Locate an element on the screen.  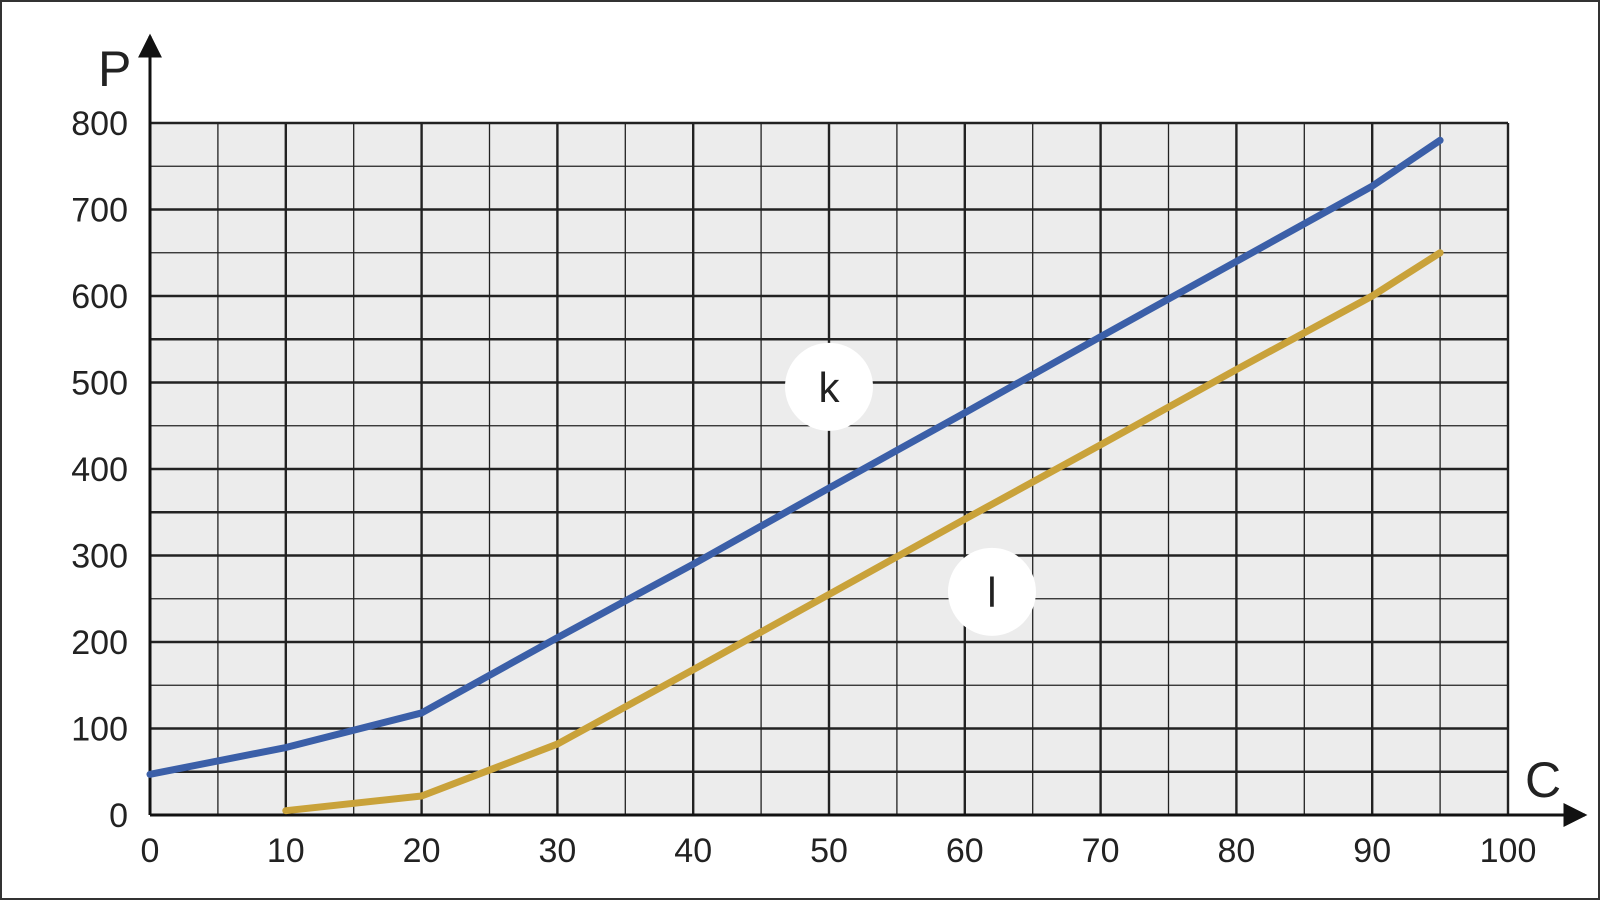
x-tick-label: 90 is located at coordinates (1372, 851).